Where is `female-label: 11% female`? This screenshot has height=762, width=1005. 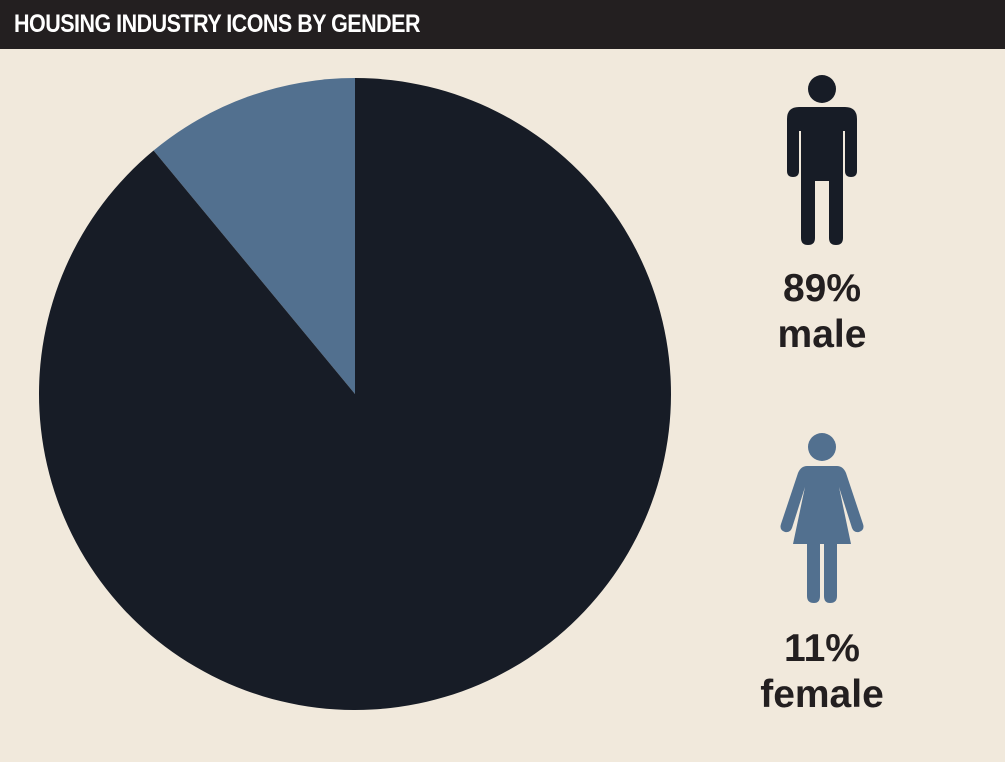 female-label: 11% female is located at coordinates (822, 672).